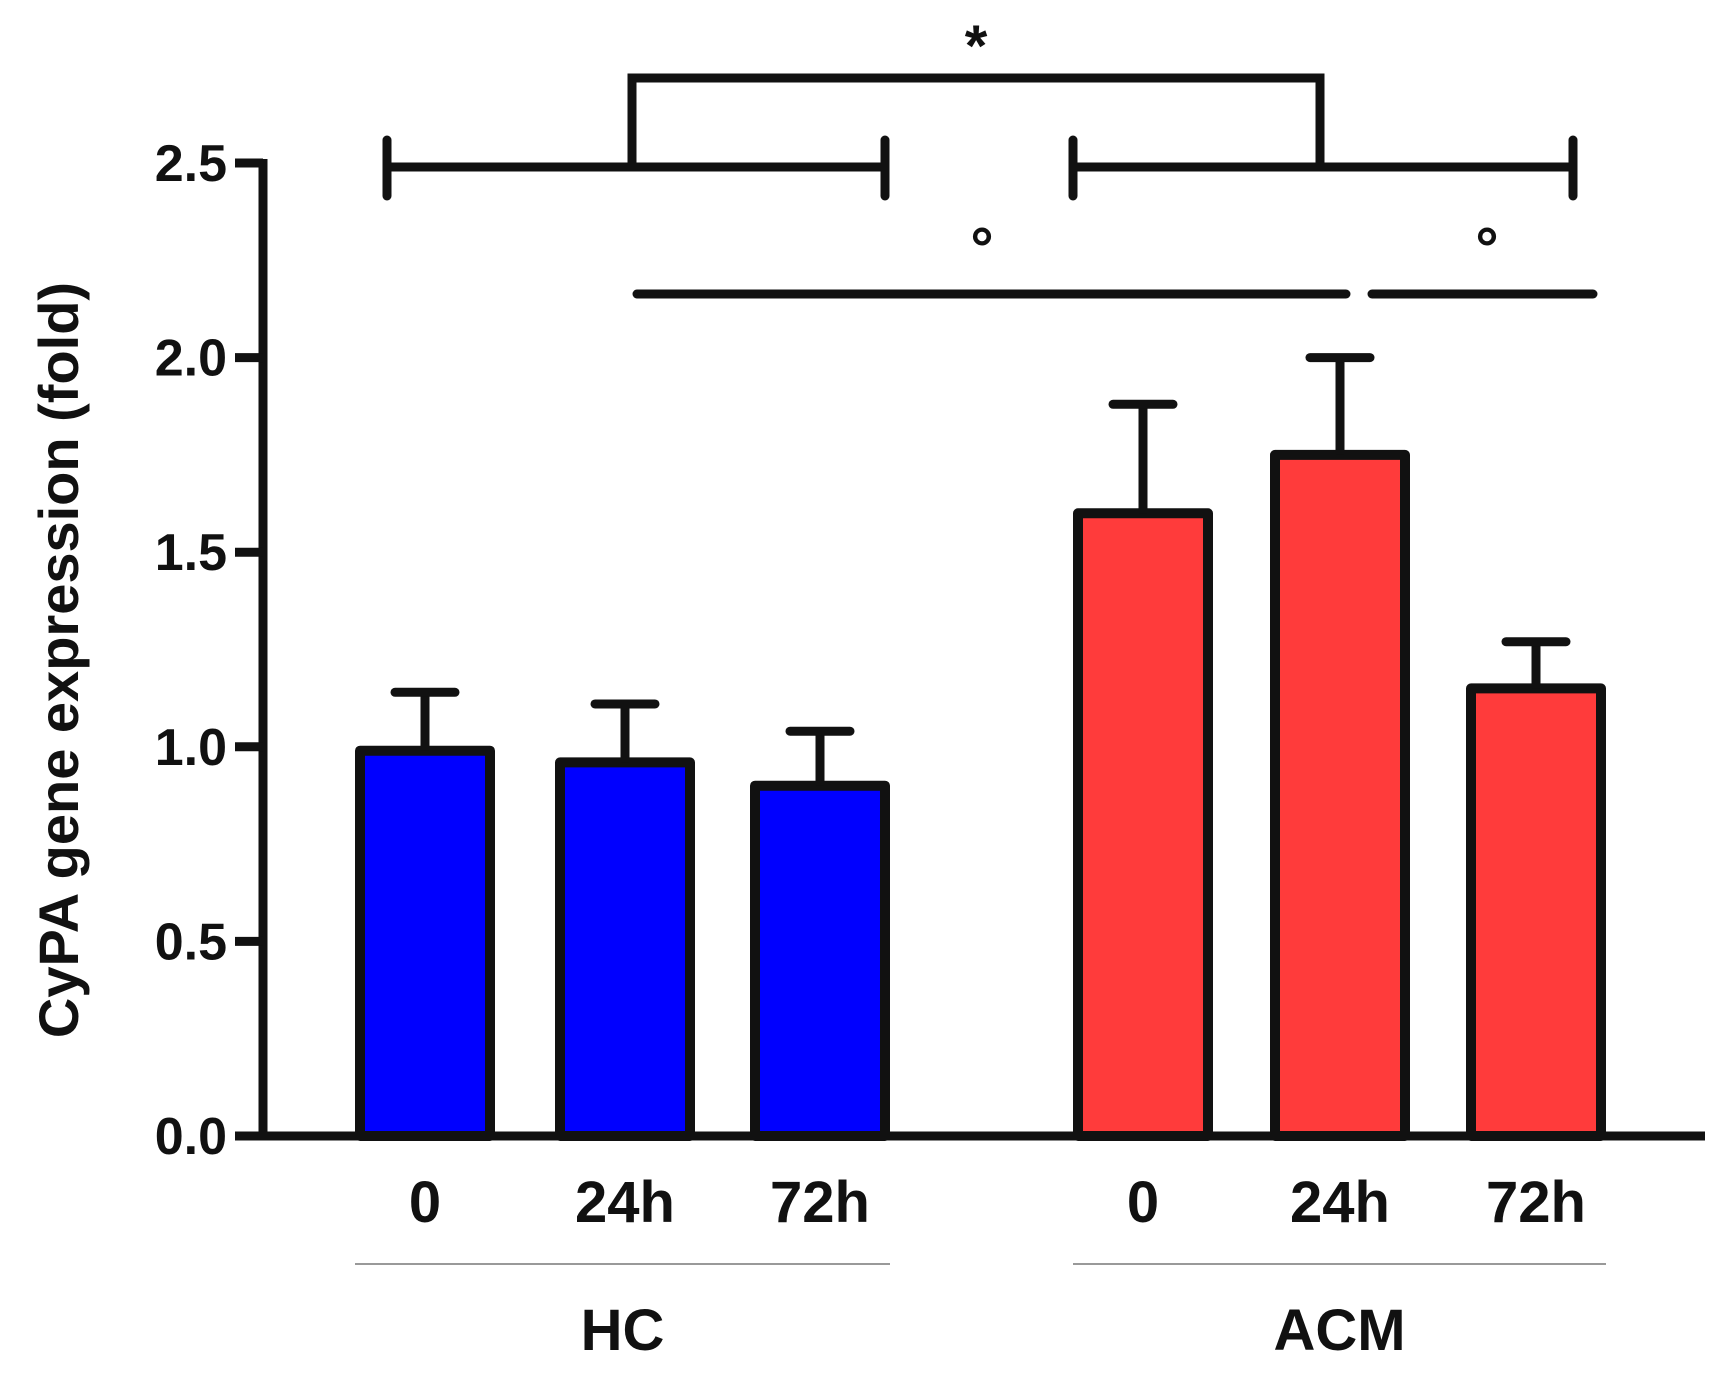 The width and height of the screenshot is (1735, 1378). I want to click on y-tick-label: 2.5, so click(191, 164).